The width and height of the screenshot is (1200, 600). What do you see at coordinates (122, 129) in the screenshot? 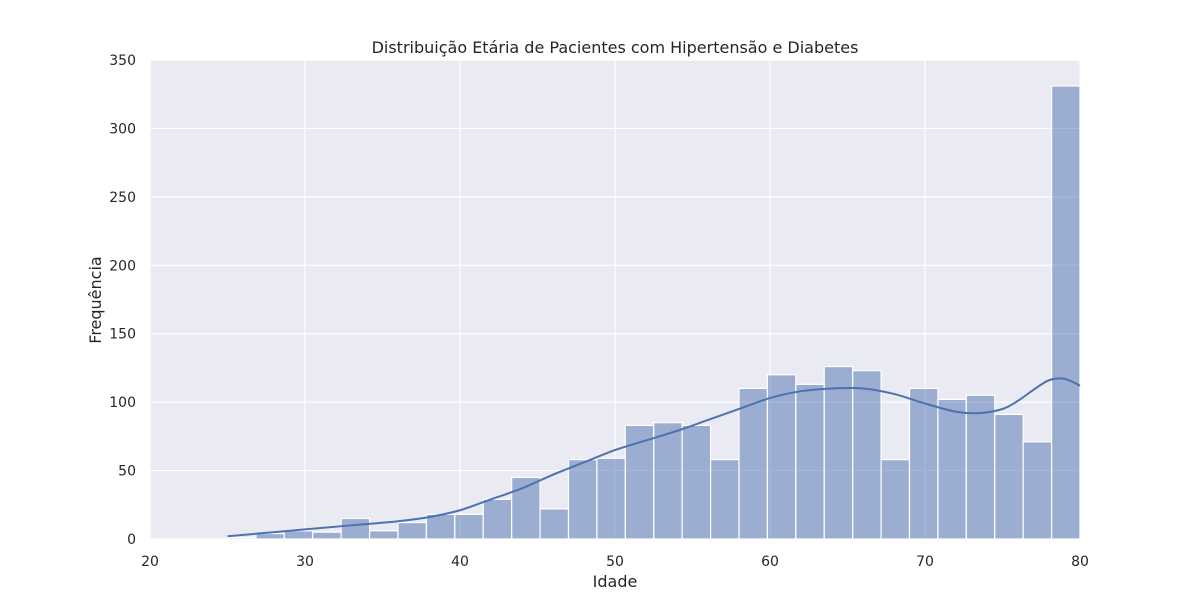
I see `y-tick-label: 300` at bounding box center [122, 129].